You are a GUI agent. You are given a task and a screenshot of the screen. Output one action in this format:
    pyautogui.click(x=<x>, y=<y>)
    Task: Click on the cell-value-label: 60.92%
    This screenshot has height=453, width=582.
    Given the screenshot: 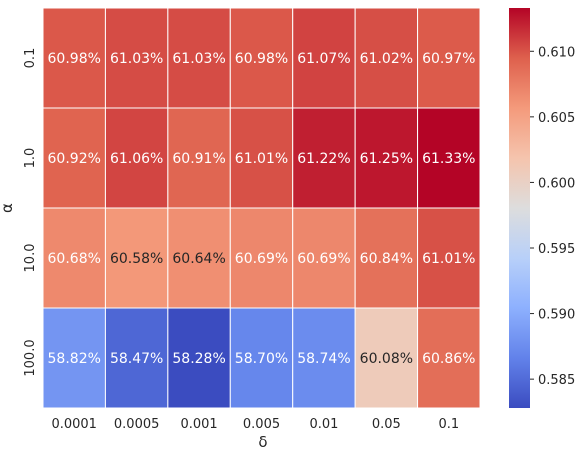 What is the action you would take?
    pyautogui.click(x=74, y=159)
    